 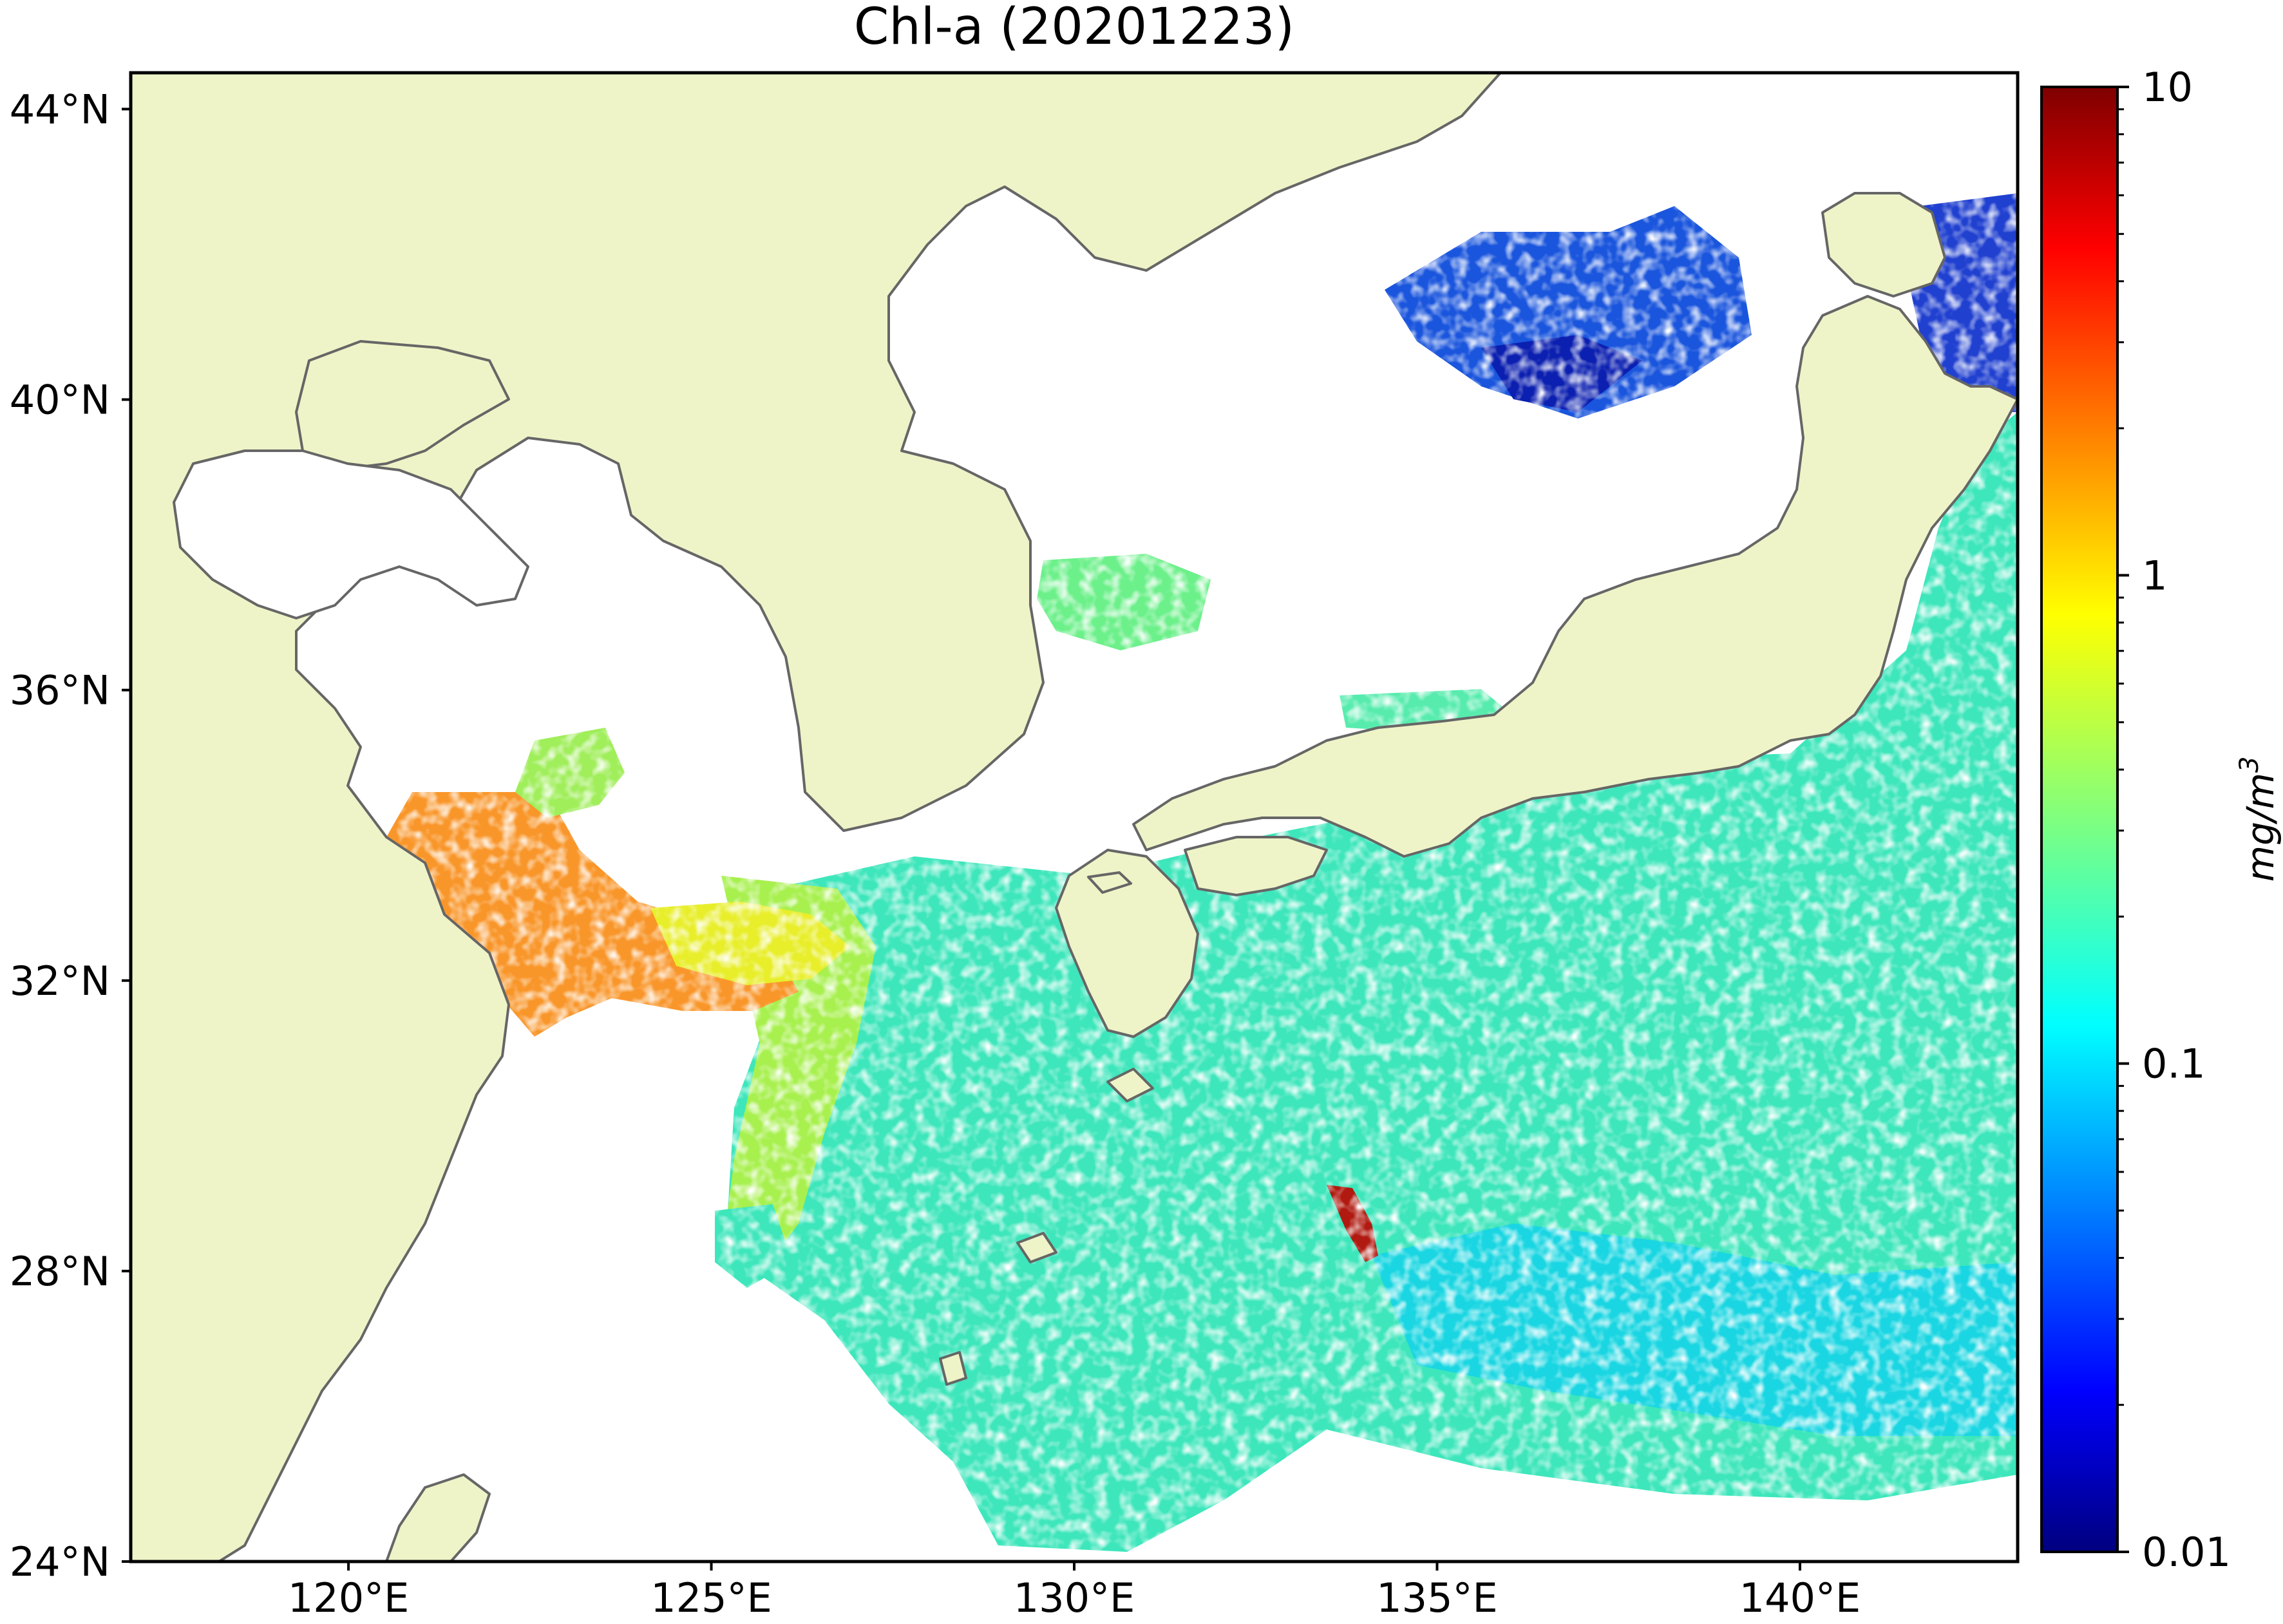 I want to click on lat-tick-label: 44°N, so click(x=60, y=109).